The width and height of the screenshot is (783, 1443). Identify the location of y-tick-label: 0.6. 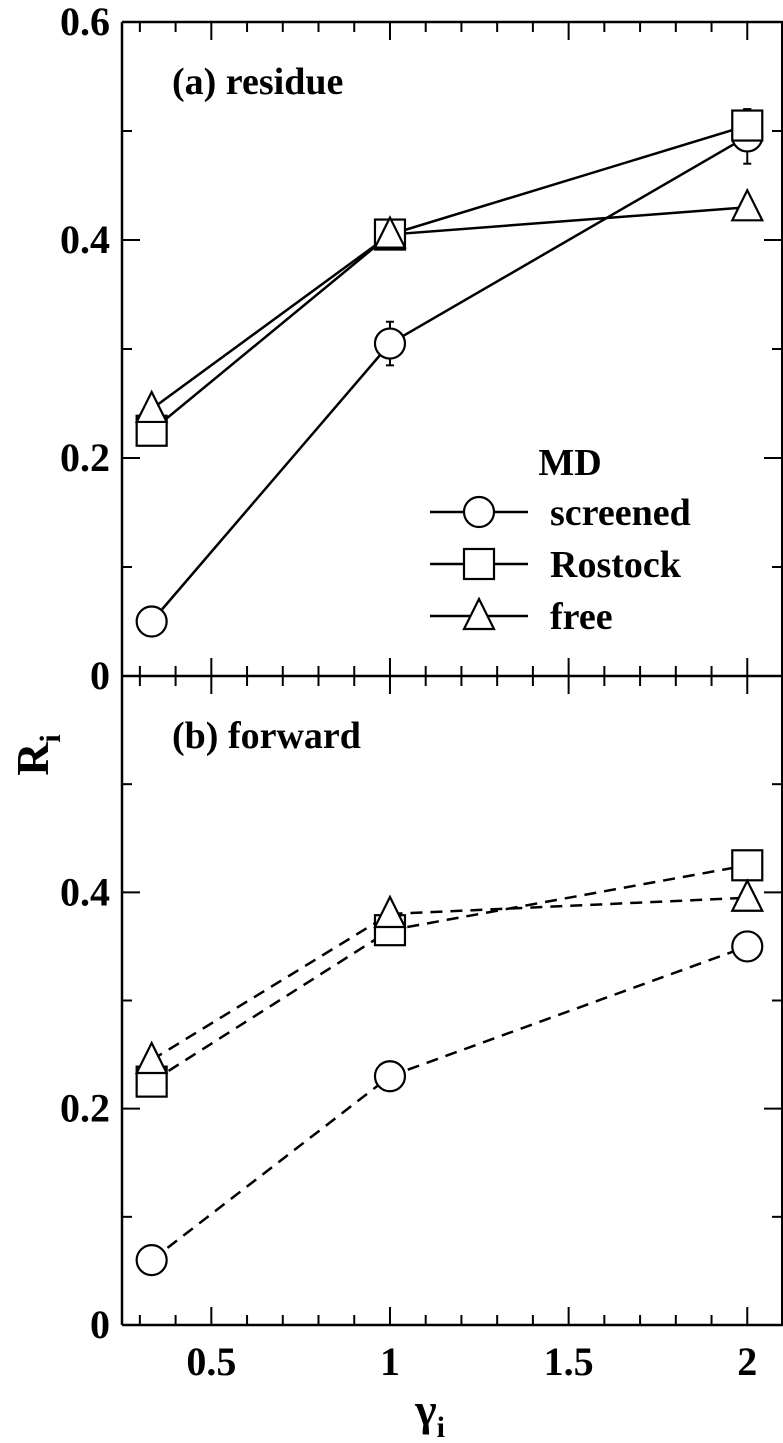
(85, 22).